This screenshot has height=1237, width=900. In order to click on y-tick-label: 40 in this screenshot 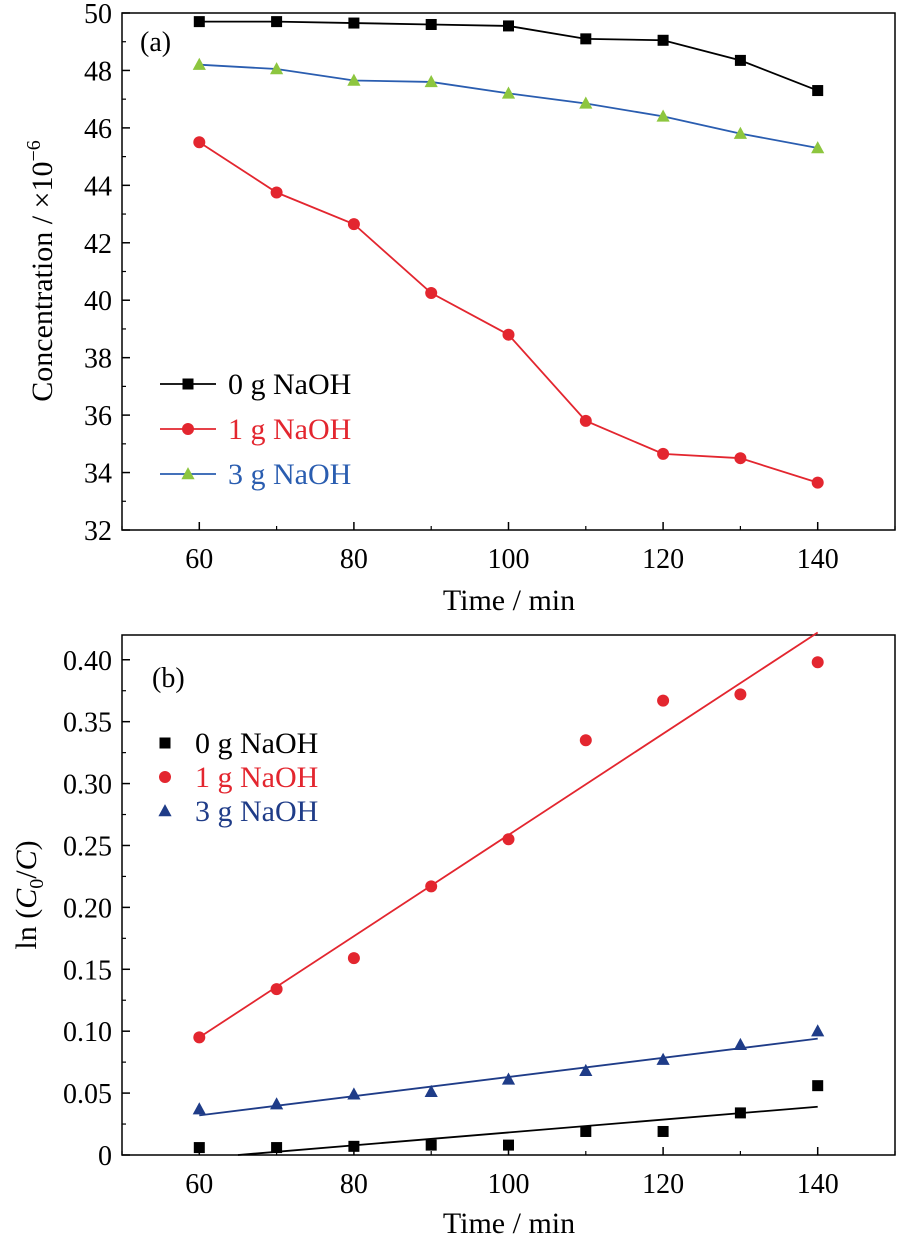, I will do `click(98, 301)`.